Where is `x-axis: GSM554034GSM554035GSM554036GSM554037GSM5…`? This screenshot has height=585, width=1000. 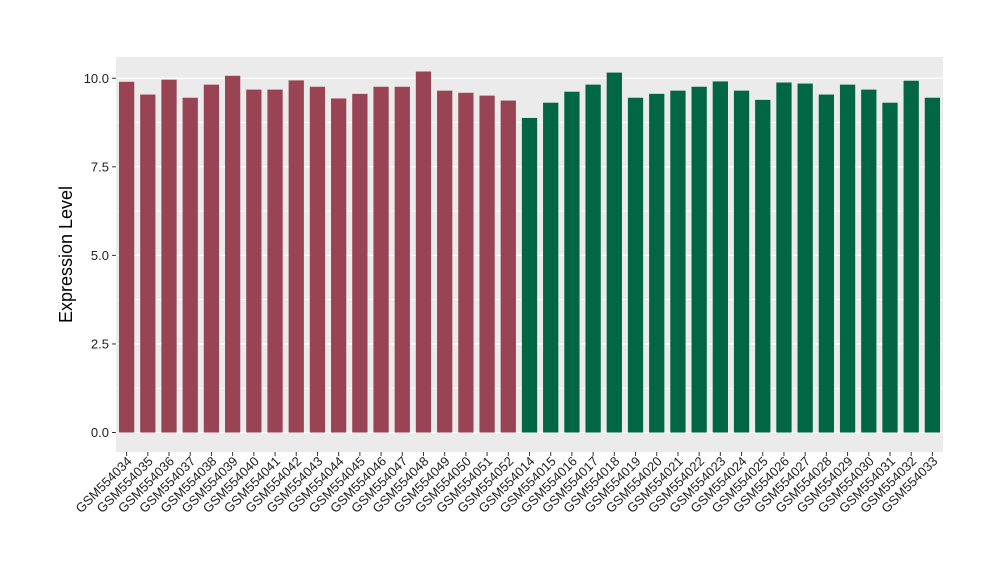
x-axis: GSM554034GSM554035GSM554036GSM554037GSM5… is located at coordinates (506, 484).